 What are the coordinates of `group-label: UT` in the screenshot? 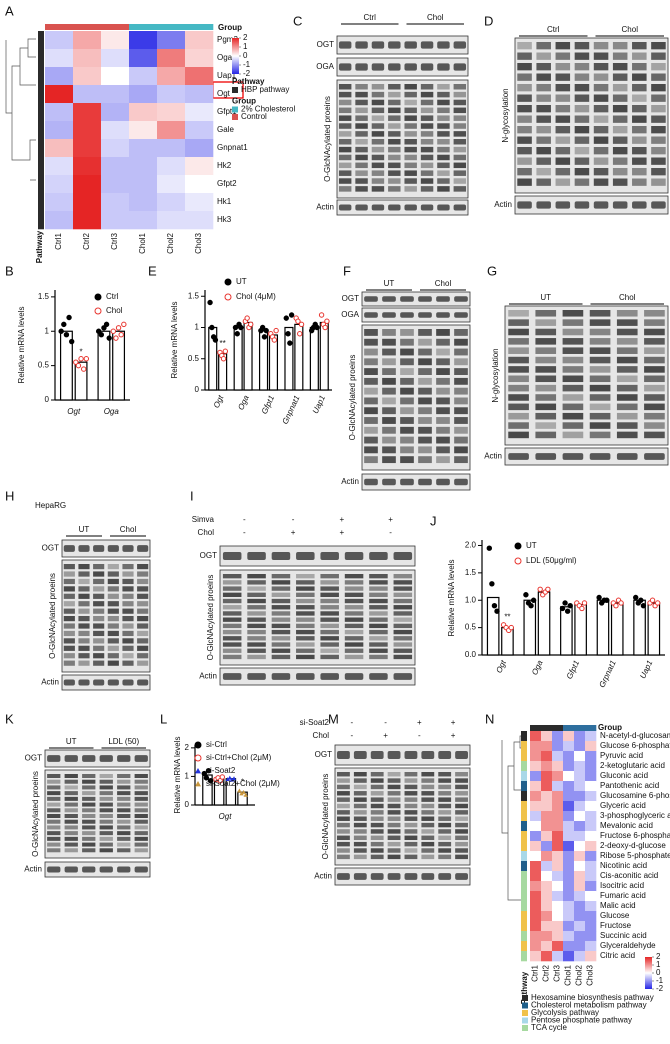 It's located at (389, 283).